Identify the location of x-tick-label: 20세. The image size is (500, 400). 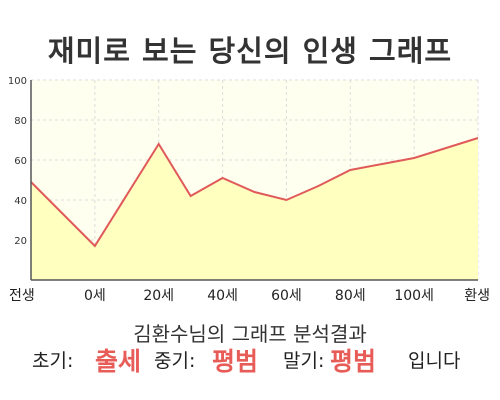
(158, 296).